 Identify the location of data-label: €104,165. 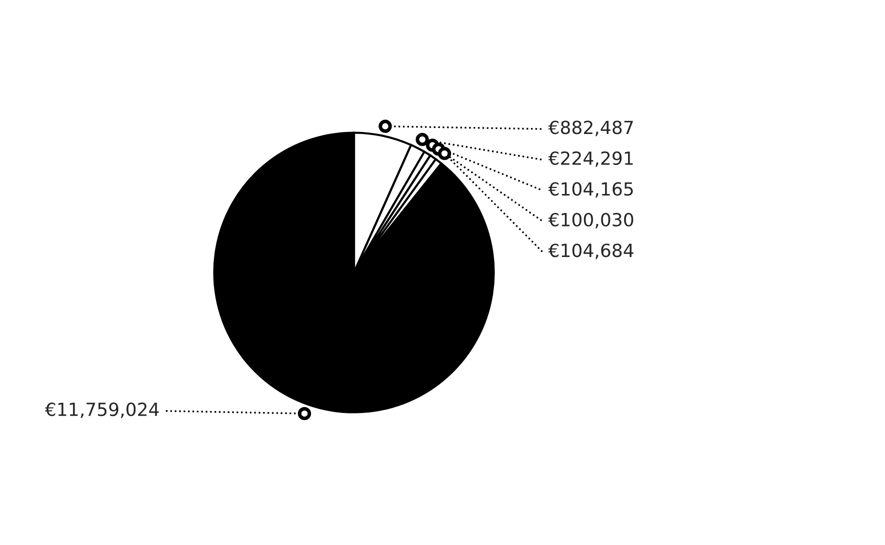
(590, 190).